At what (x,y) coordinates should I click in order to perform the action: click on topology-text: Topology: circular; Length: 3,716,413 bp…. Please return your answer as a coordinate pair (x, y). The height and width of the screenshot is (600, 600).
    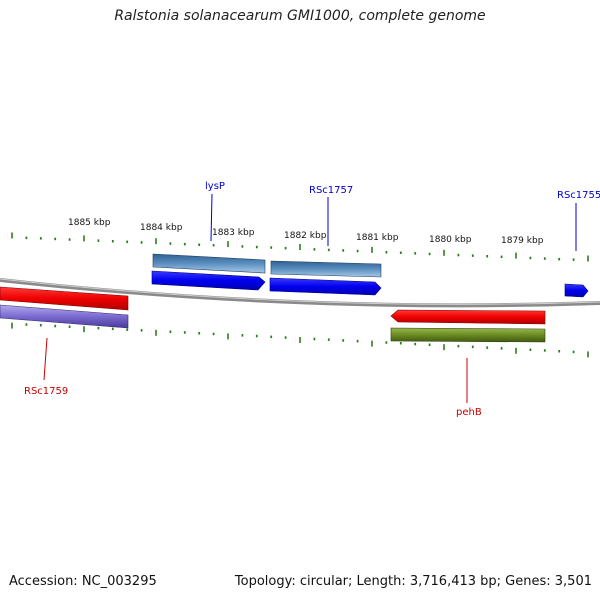
    Looking at the image, I should click on (413, 581).